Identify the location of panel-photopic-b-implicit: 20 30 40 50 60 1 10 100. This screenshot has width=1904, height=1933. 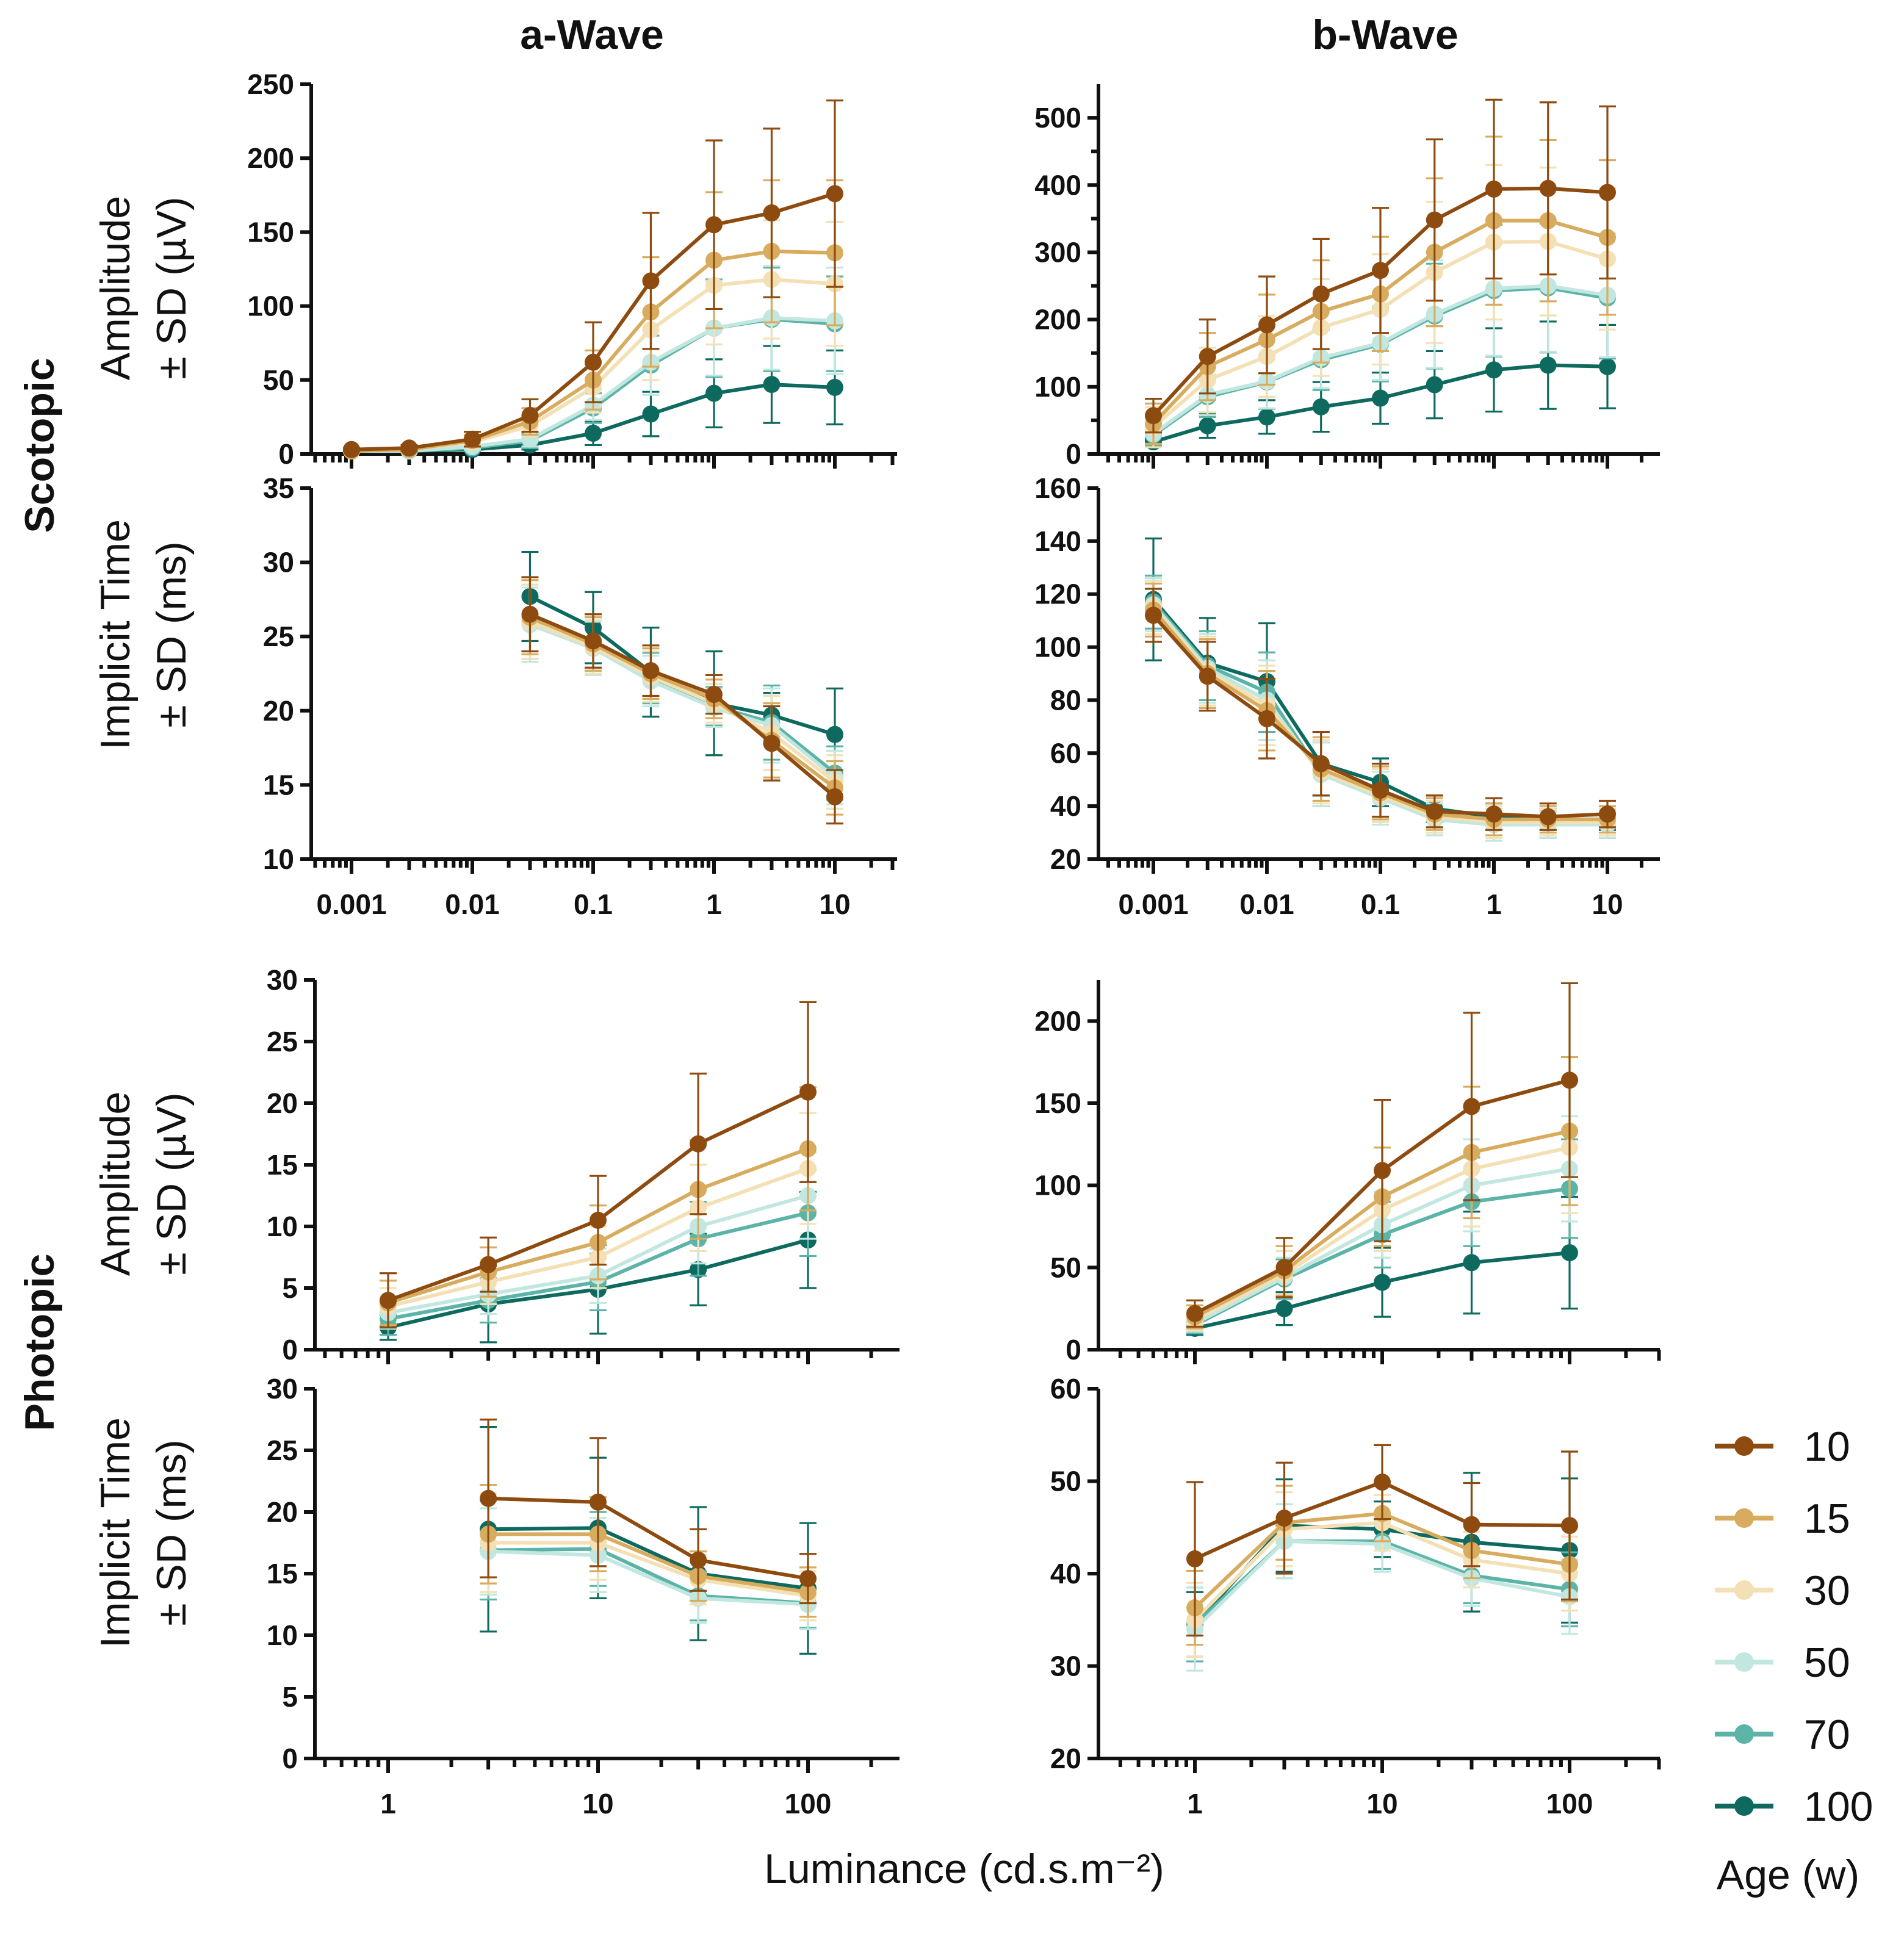
(1356, 1596).